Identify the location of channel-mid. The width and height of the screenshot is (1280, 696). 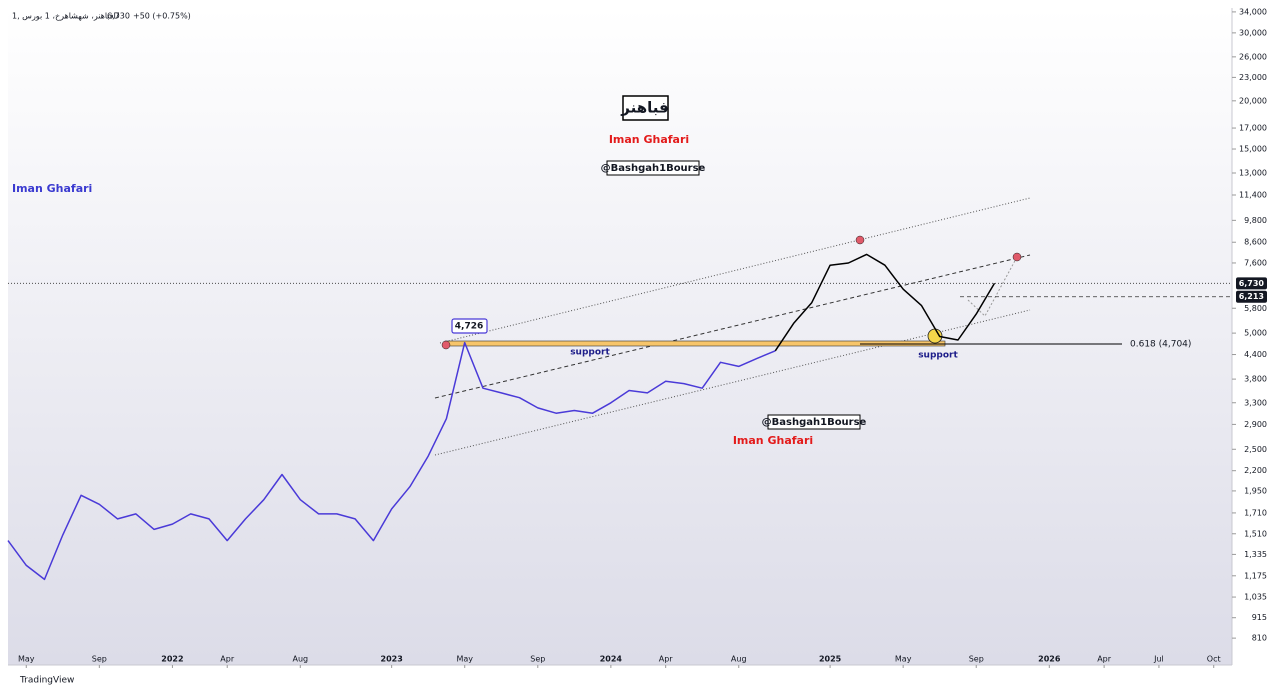
(732, 326).